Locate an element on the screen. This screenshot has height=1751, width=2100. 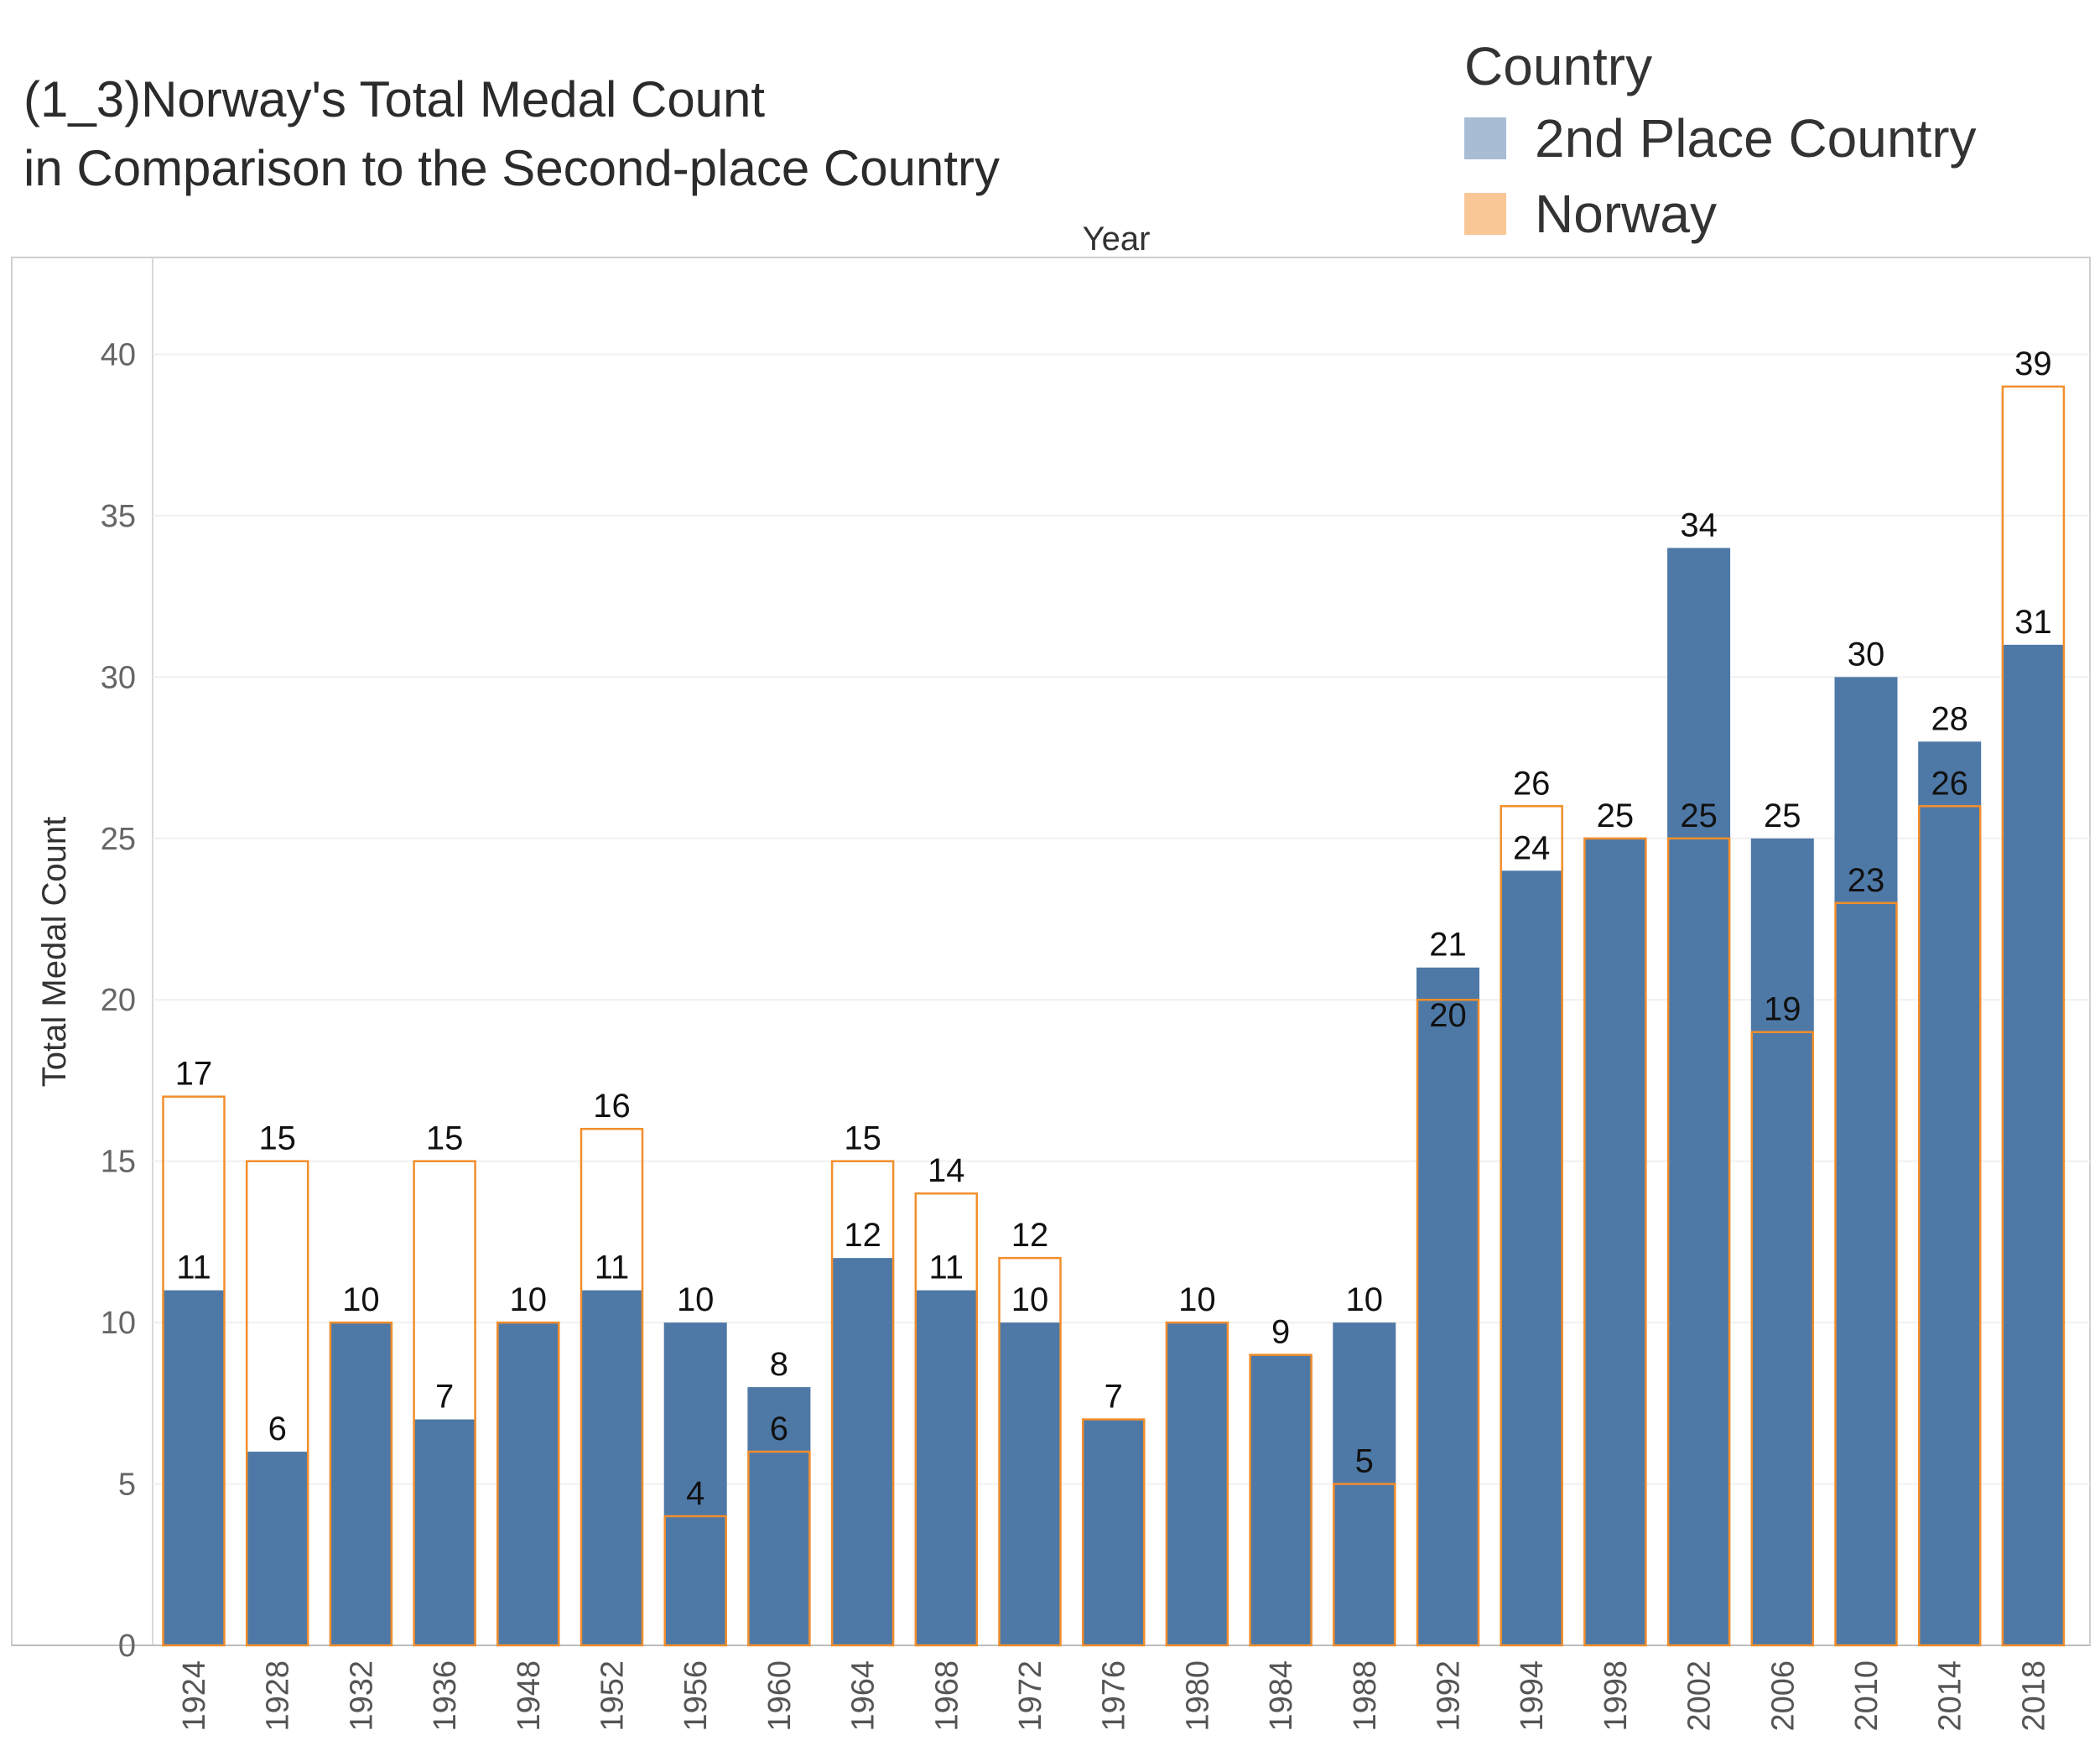
y-tick-30: 30 is located at coordinates (118, 677).